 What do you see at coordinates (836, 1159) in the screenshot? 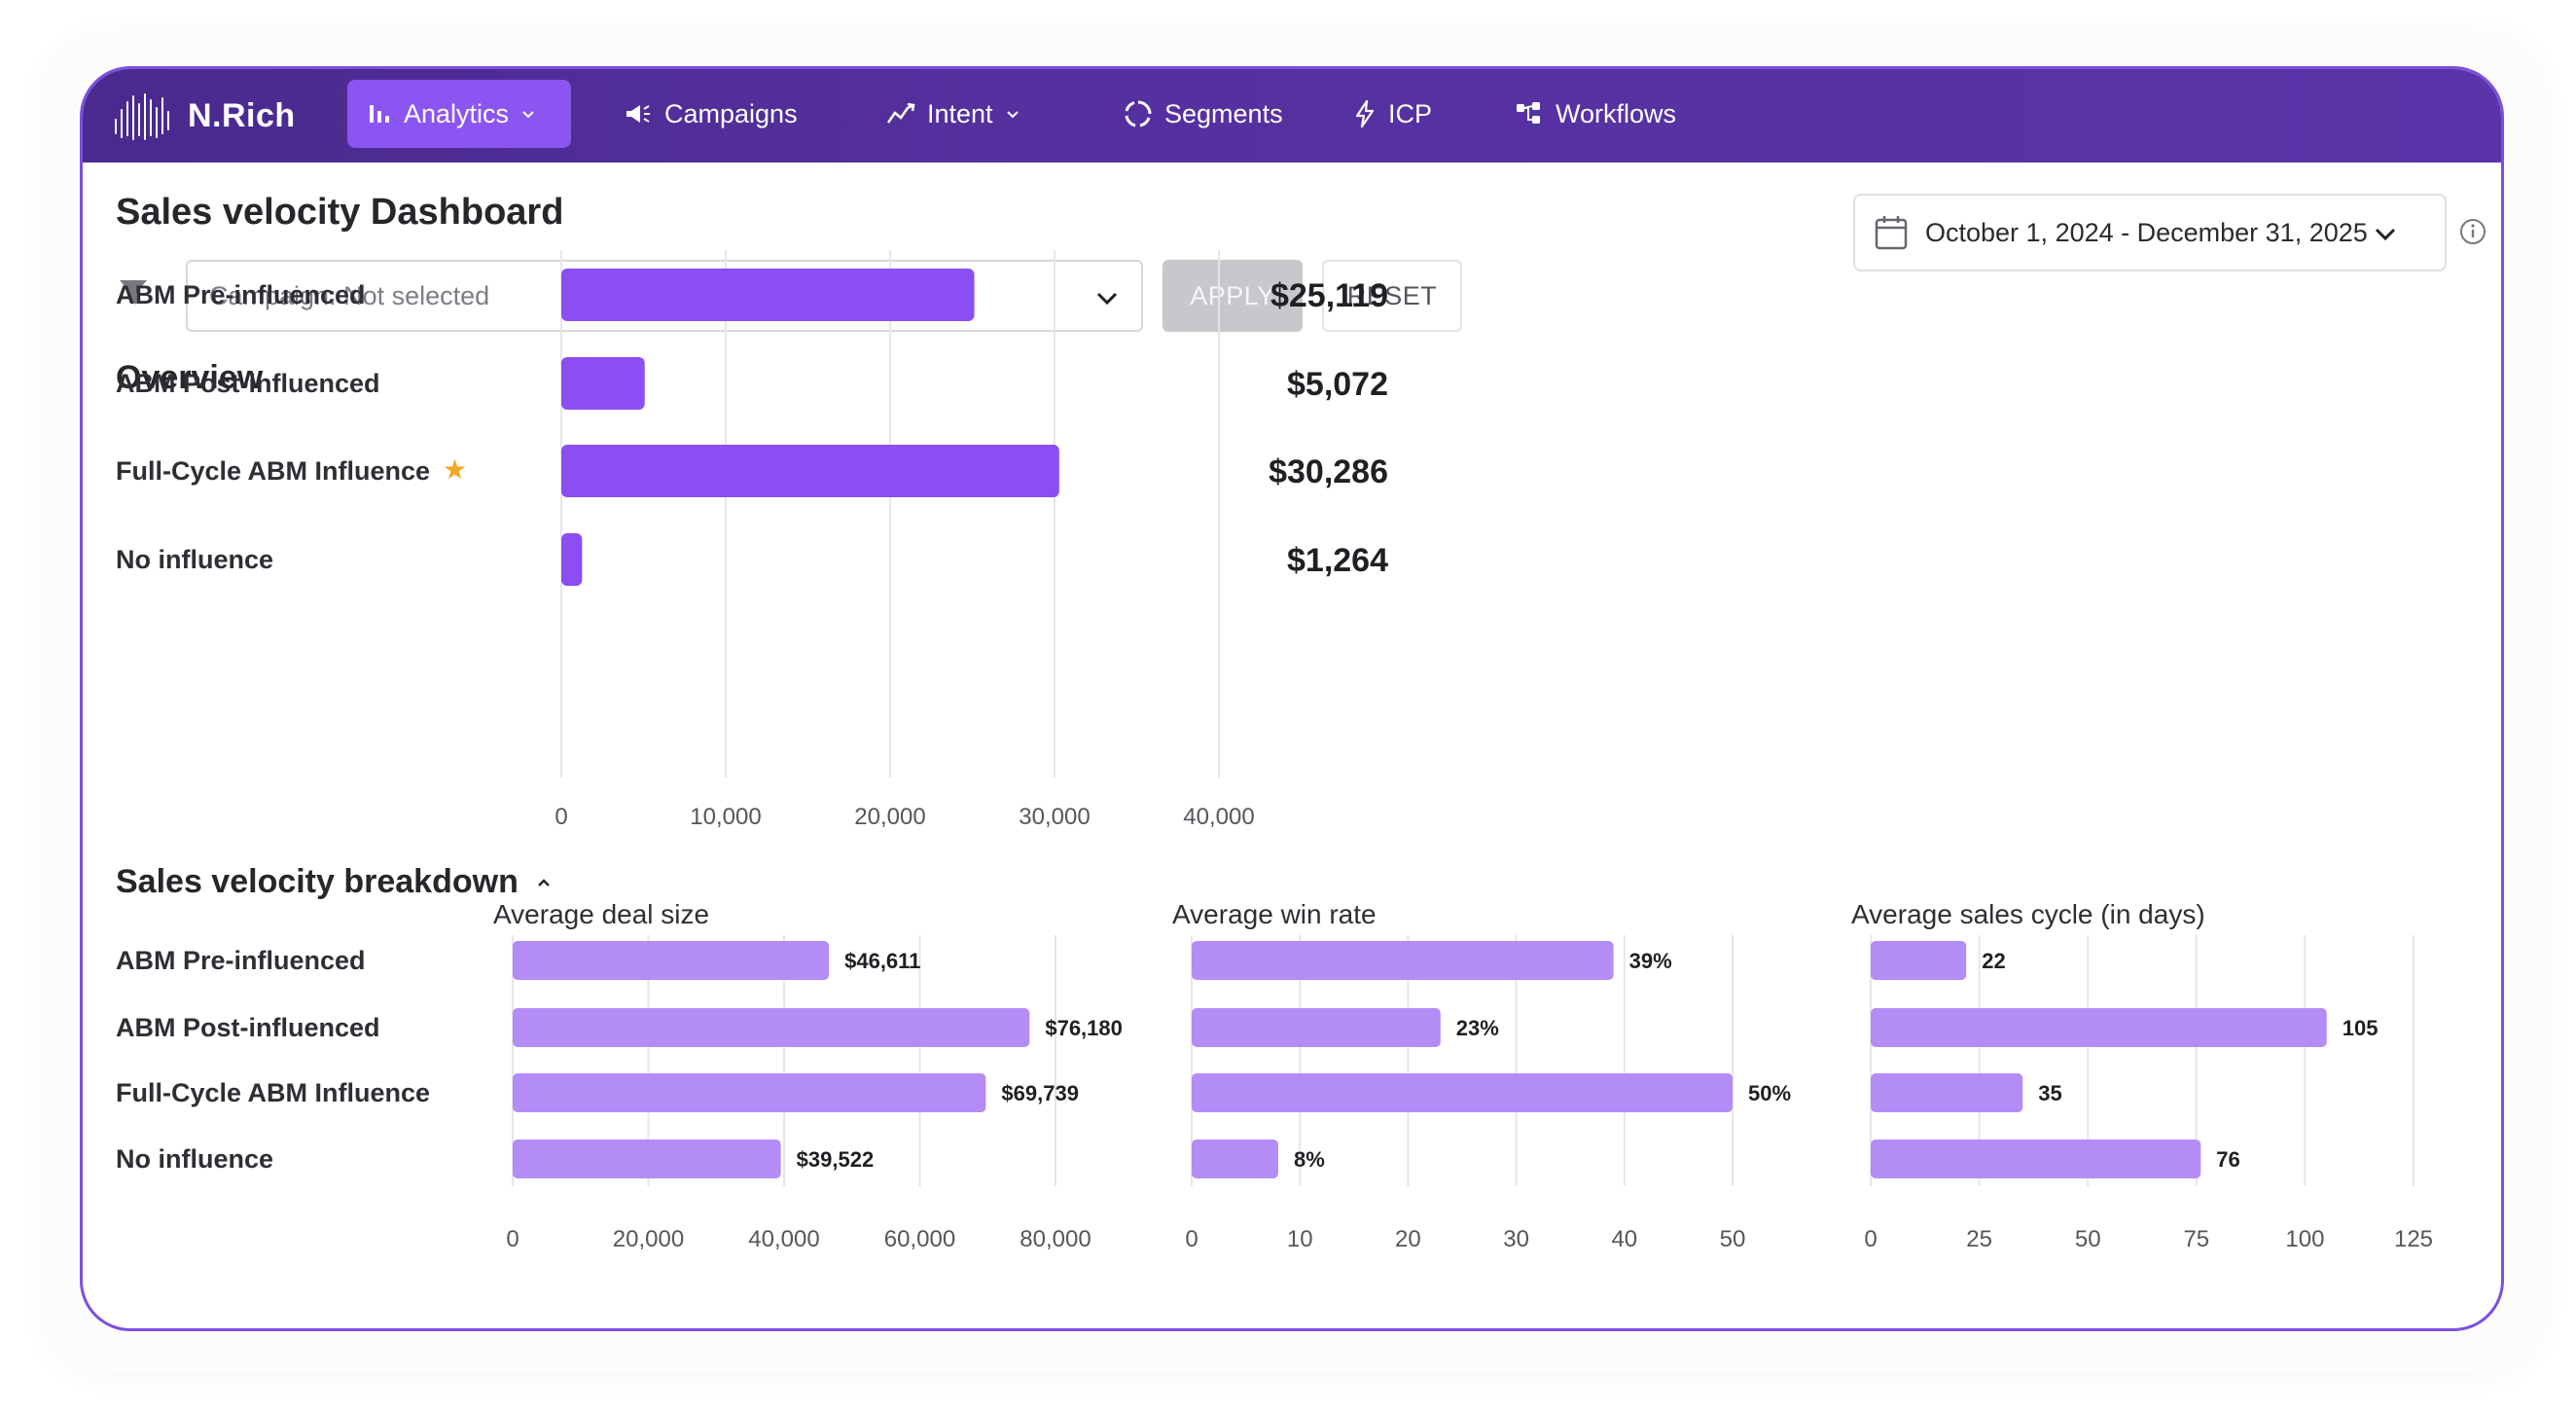
I see `value-label: $39,522` at bounding box center [836, 1159].